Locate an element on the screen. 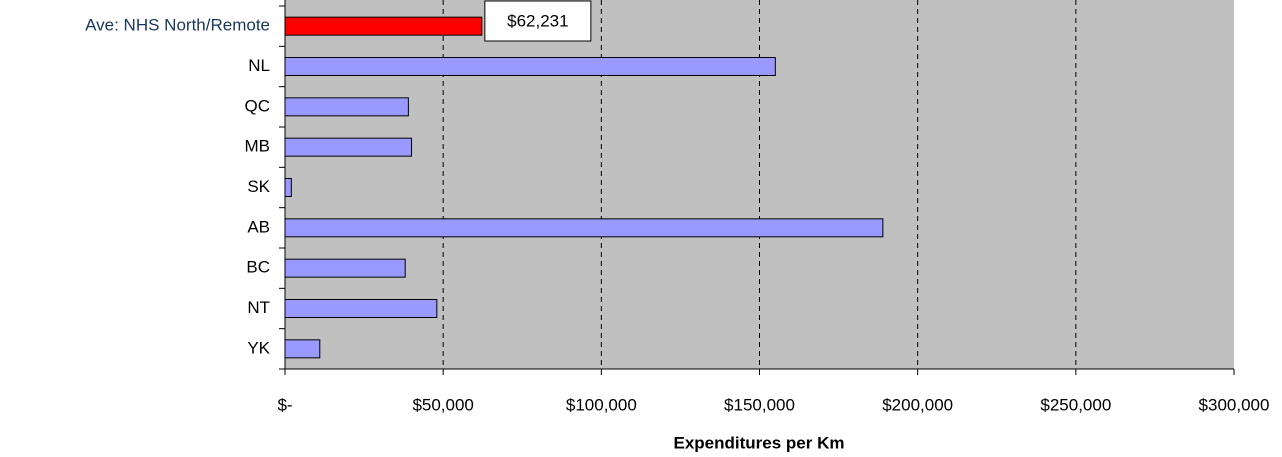 The image size is (1282, 457). data-label-box is located at coordinates (538, 21).